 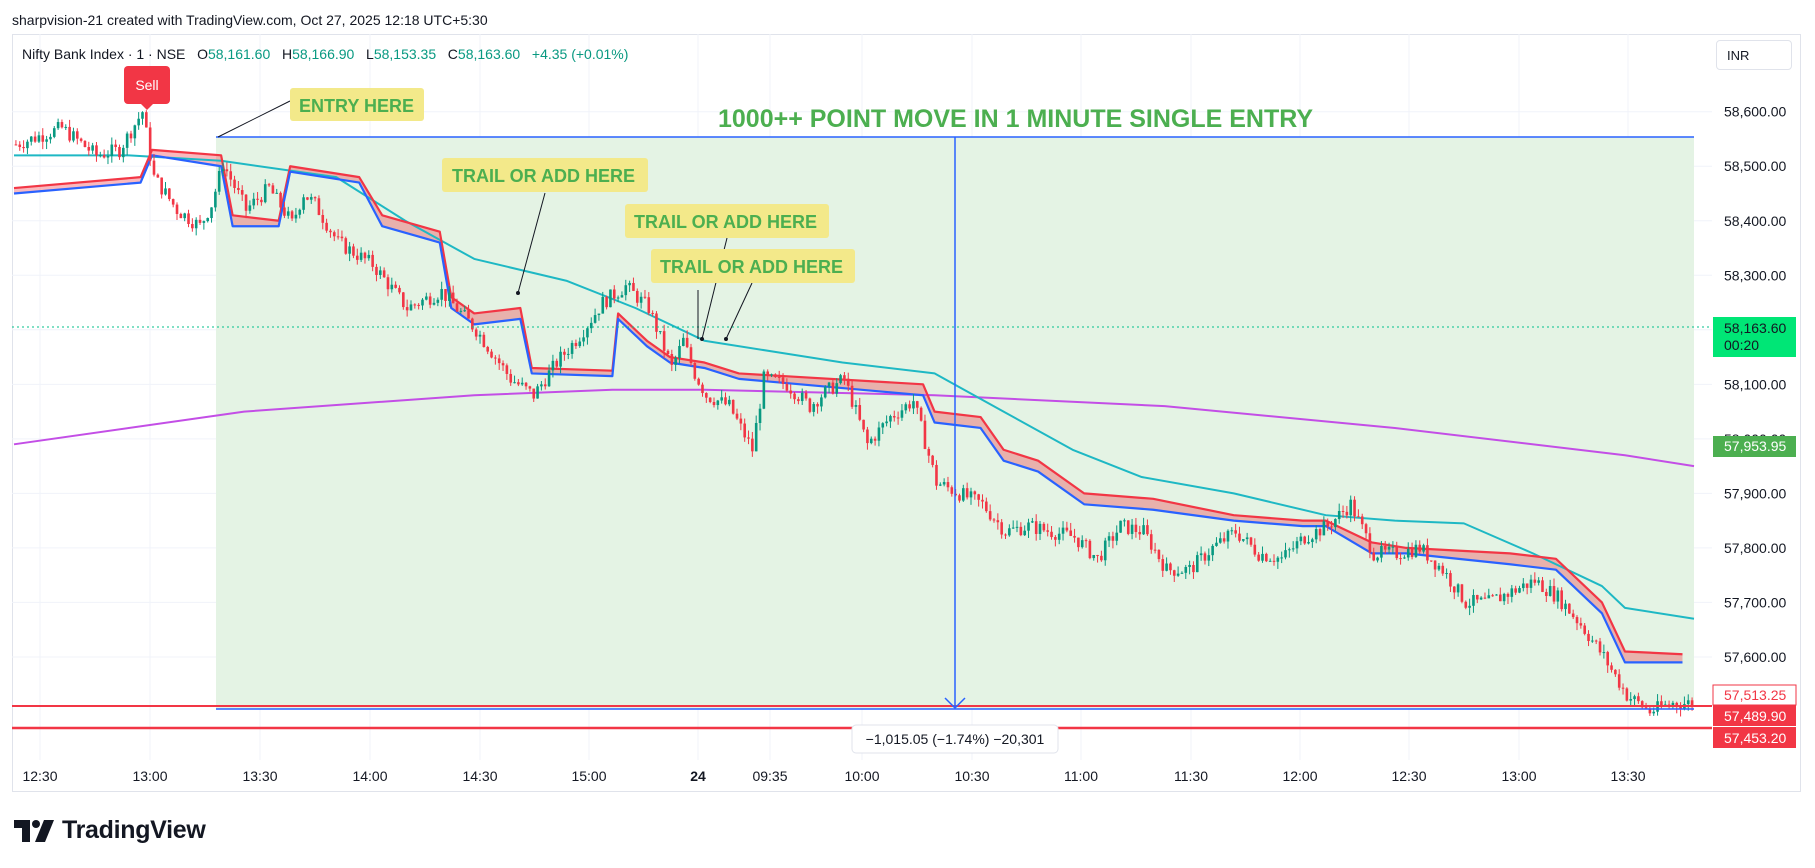 I want to click on trail-note-2: TRAIL OR ADD HERE, so click(x=727, y=221).